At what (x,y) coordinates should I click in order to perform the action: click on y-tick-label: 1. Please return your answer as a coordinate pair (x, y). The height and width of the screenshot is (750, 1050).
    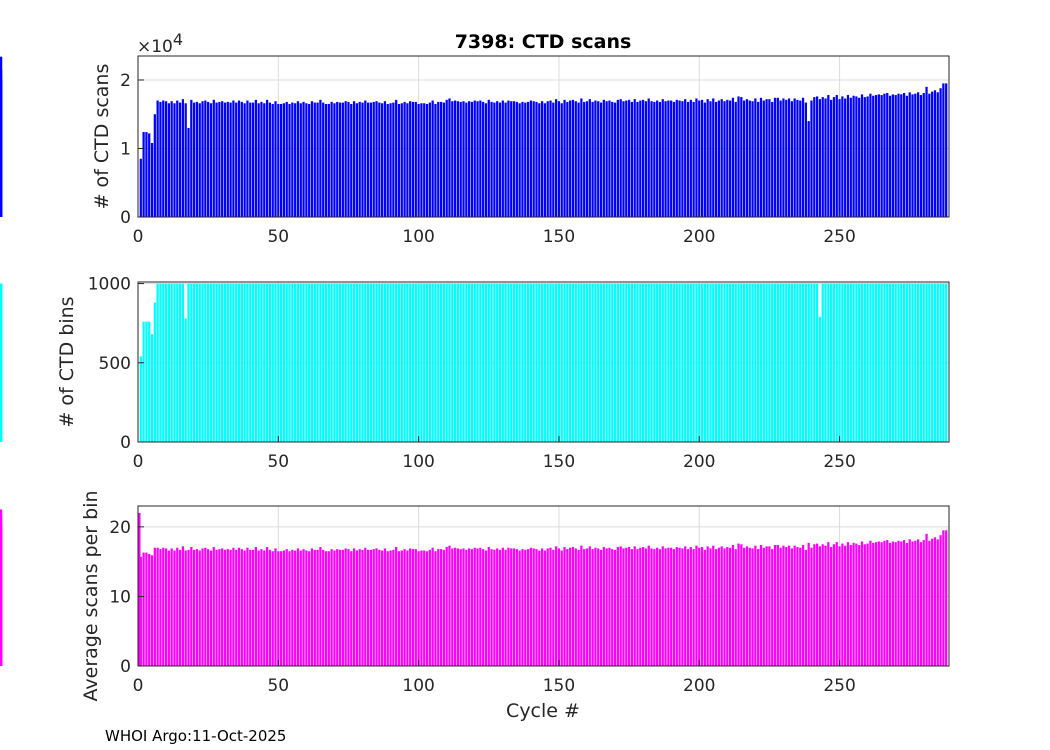
    Looking at the image, I should click on (125, 149).